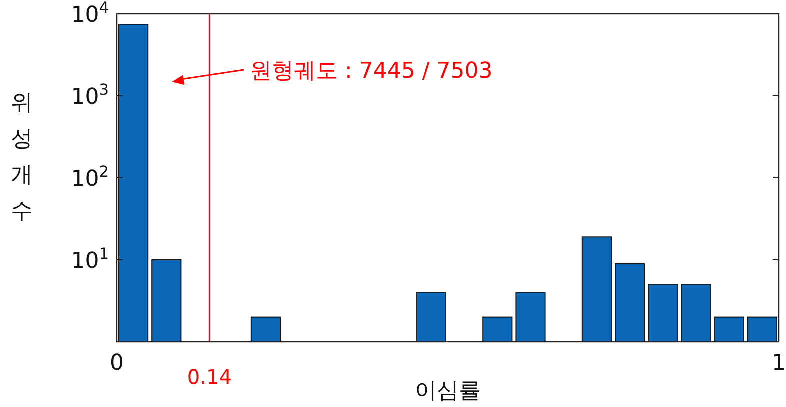 This screenshot has width=786, height=407. I want to click on y-axis-title: 위성개수, so click(22, 157).